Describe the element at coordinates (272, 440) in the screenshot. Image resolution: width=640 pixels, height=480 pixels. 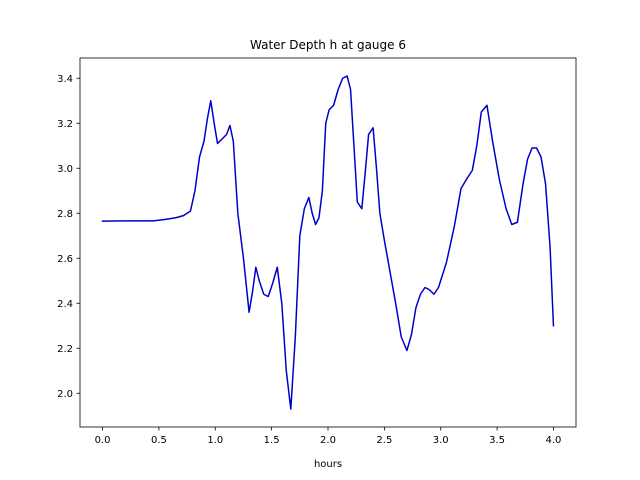
I see `x-tick-label: 1.5` at that location.